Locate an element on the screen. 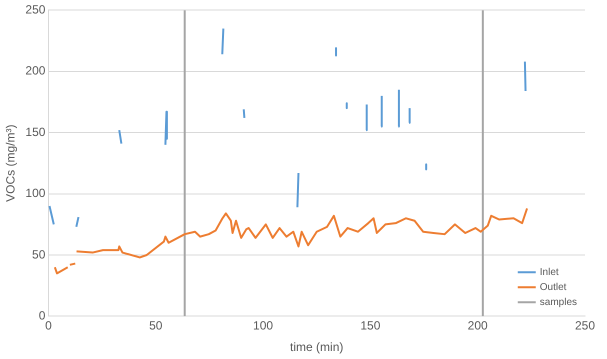 The height and width of the screenshot is (359, 607). x-tick-label: 200 is located at coordinates (478, 325).